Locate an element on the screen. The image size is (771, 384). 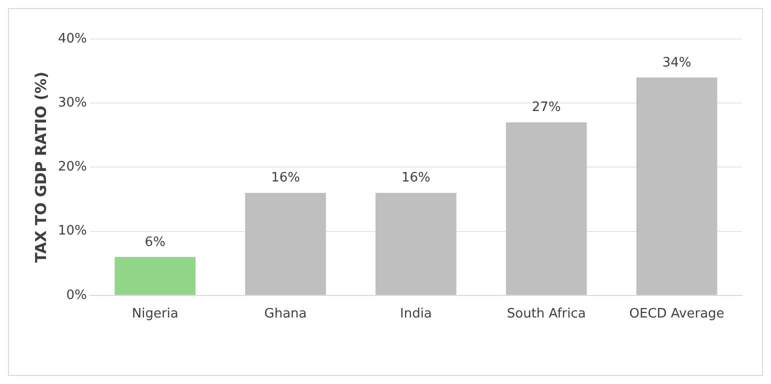
data-label: 27% is located at coordinates (546, 108).